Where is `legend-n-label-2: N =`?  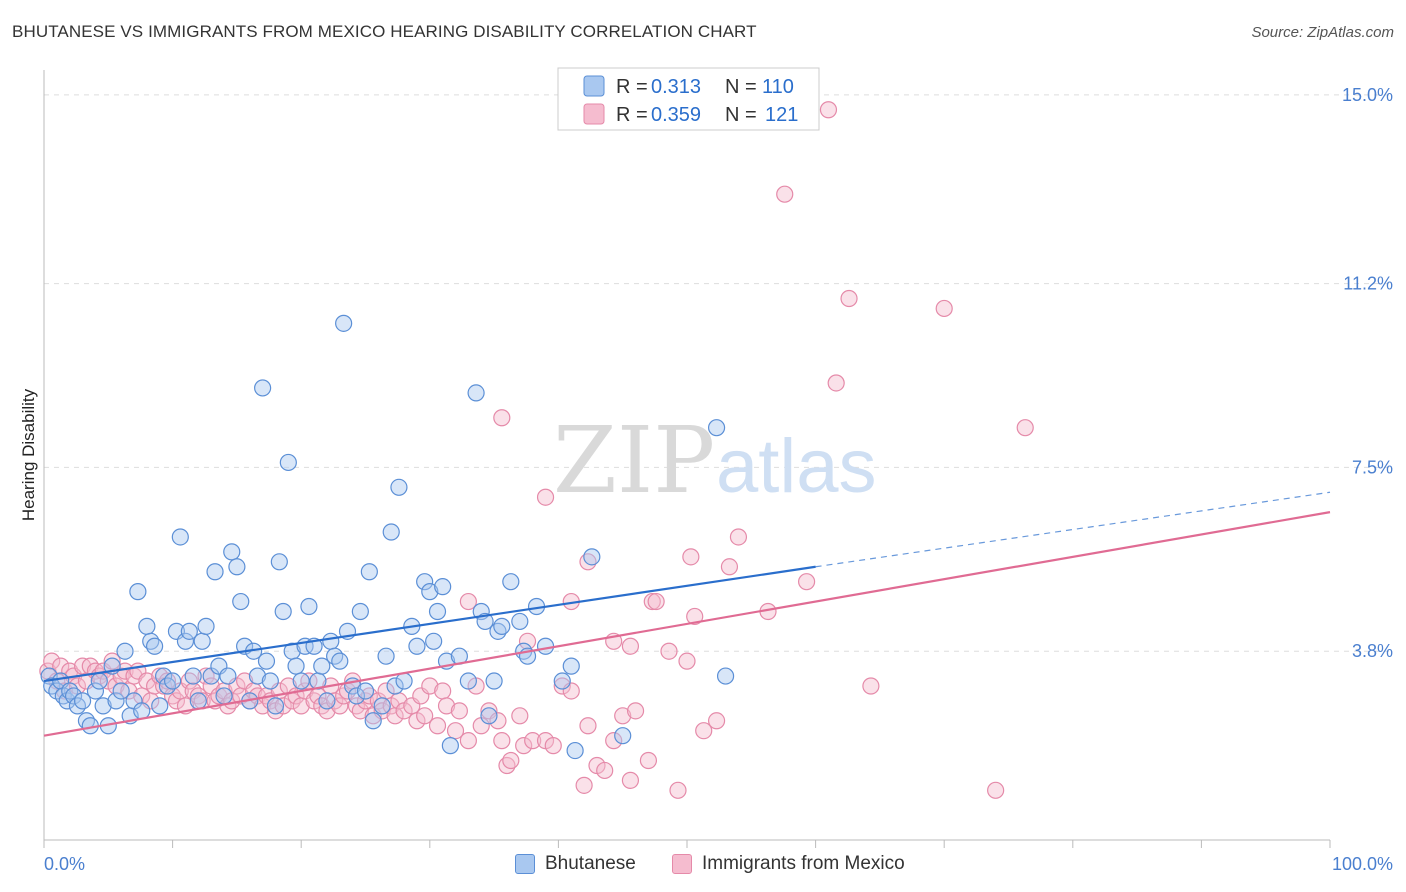
legend-n-label-2: N = is located at coordinates (741, 115).